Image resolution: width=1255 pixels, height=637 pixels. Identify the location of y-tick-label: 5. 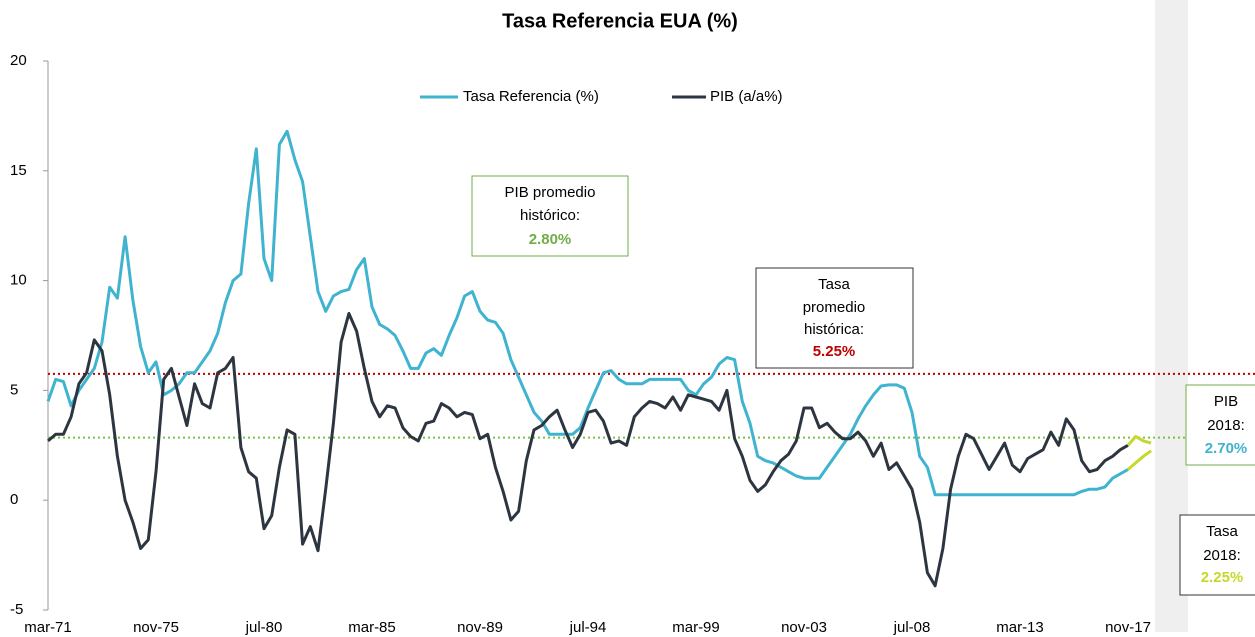
(14, 389).